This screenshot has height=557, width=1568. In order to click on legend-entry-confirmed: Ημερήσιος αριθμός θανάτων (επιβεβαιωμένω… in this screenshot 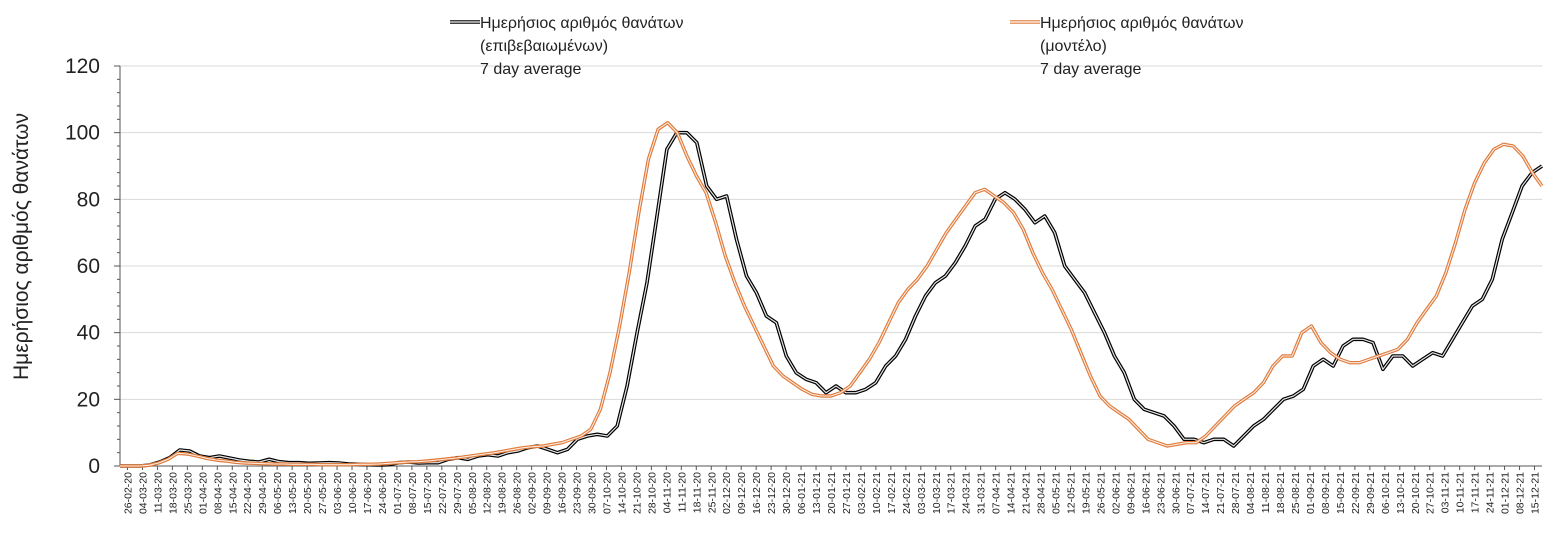, I will do `click(581, 46)`.